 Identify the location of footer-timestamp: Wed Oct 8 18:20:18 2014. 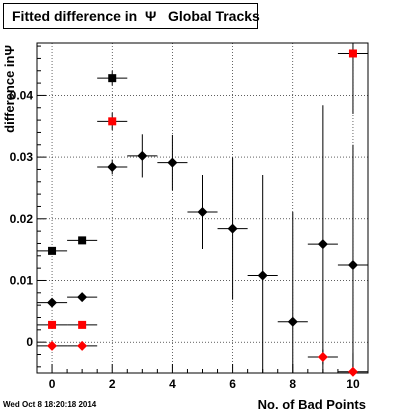
(50, 404).